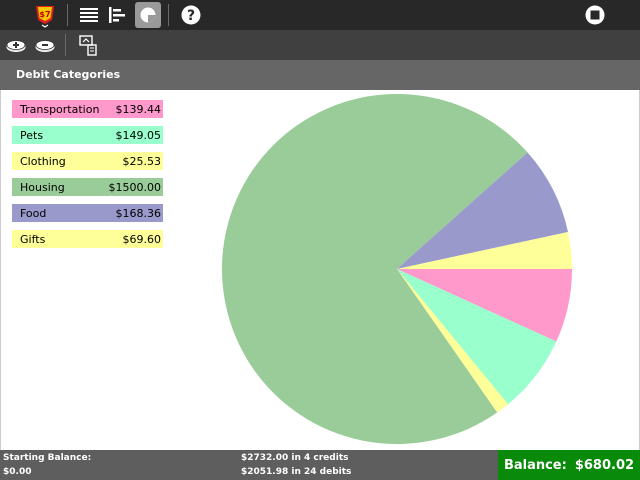  Describe the element at coordinates (17, 472) in the screenshot. I see `starting-balance-value: $0.00` at that location.